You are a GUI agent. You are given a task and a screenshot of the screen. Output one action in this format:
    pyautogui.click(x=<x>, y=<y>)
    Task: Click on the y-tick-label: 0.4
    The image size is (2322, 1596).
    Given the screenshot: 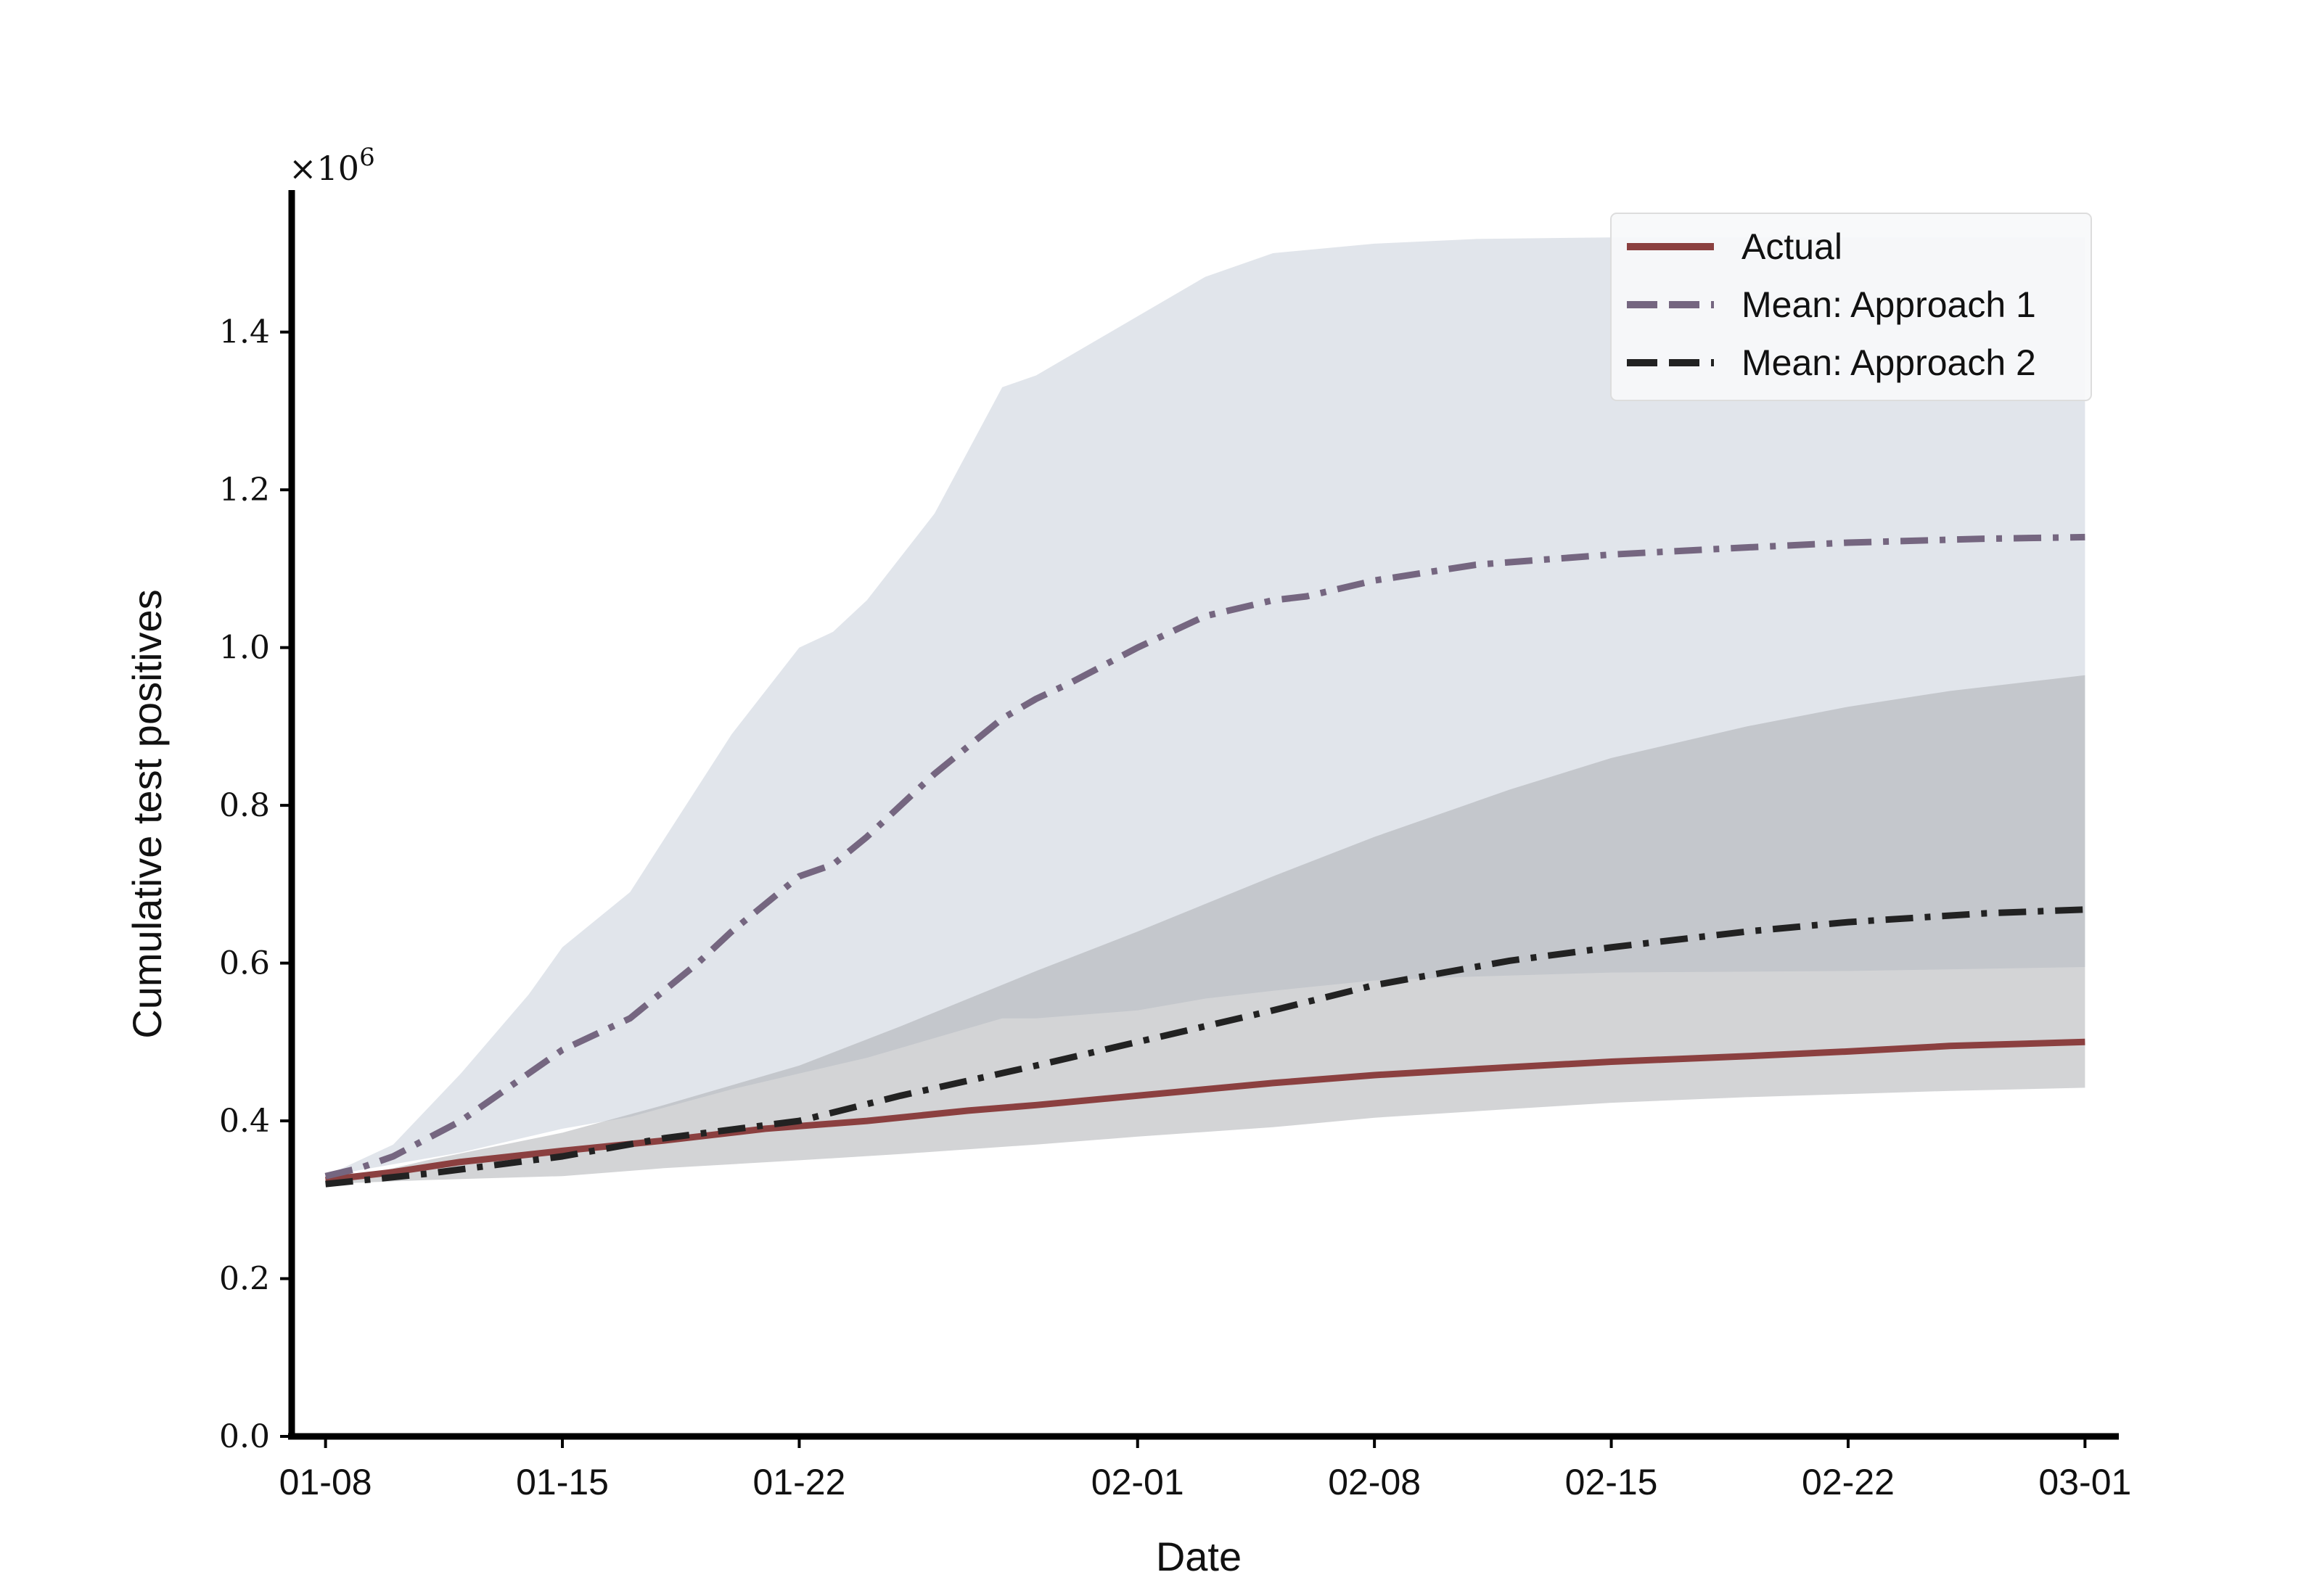 What is the action you would take?
    pyautogui.click(x=244, y=1122)
    